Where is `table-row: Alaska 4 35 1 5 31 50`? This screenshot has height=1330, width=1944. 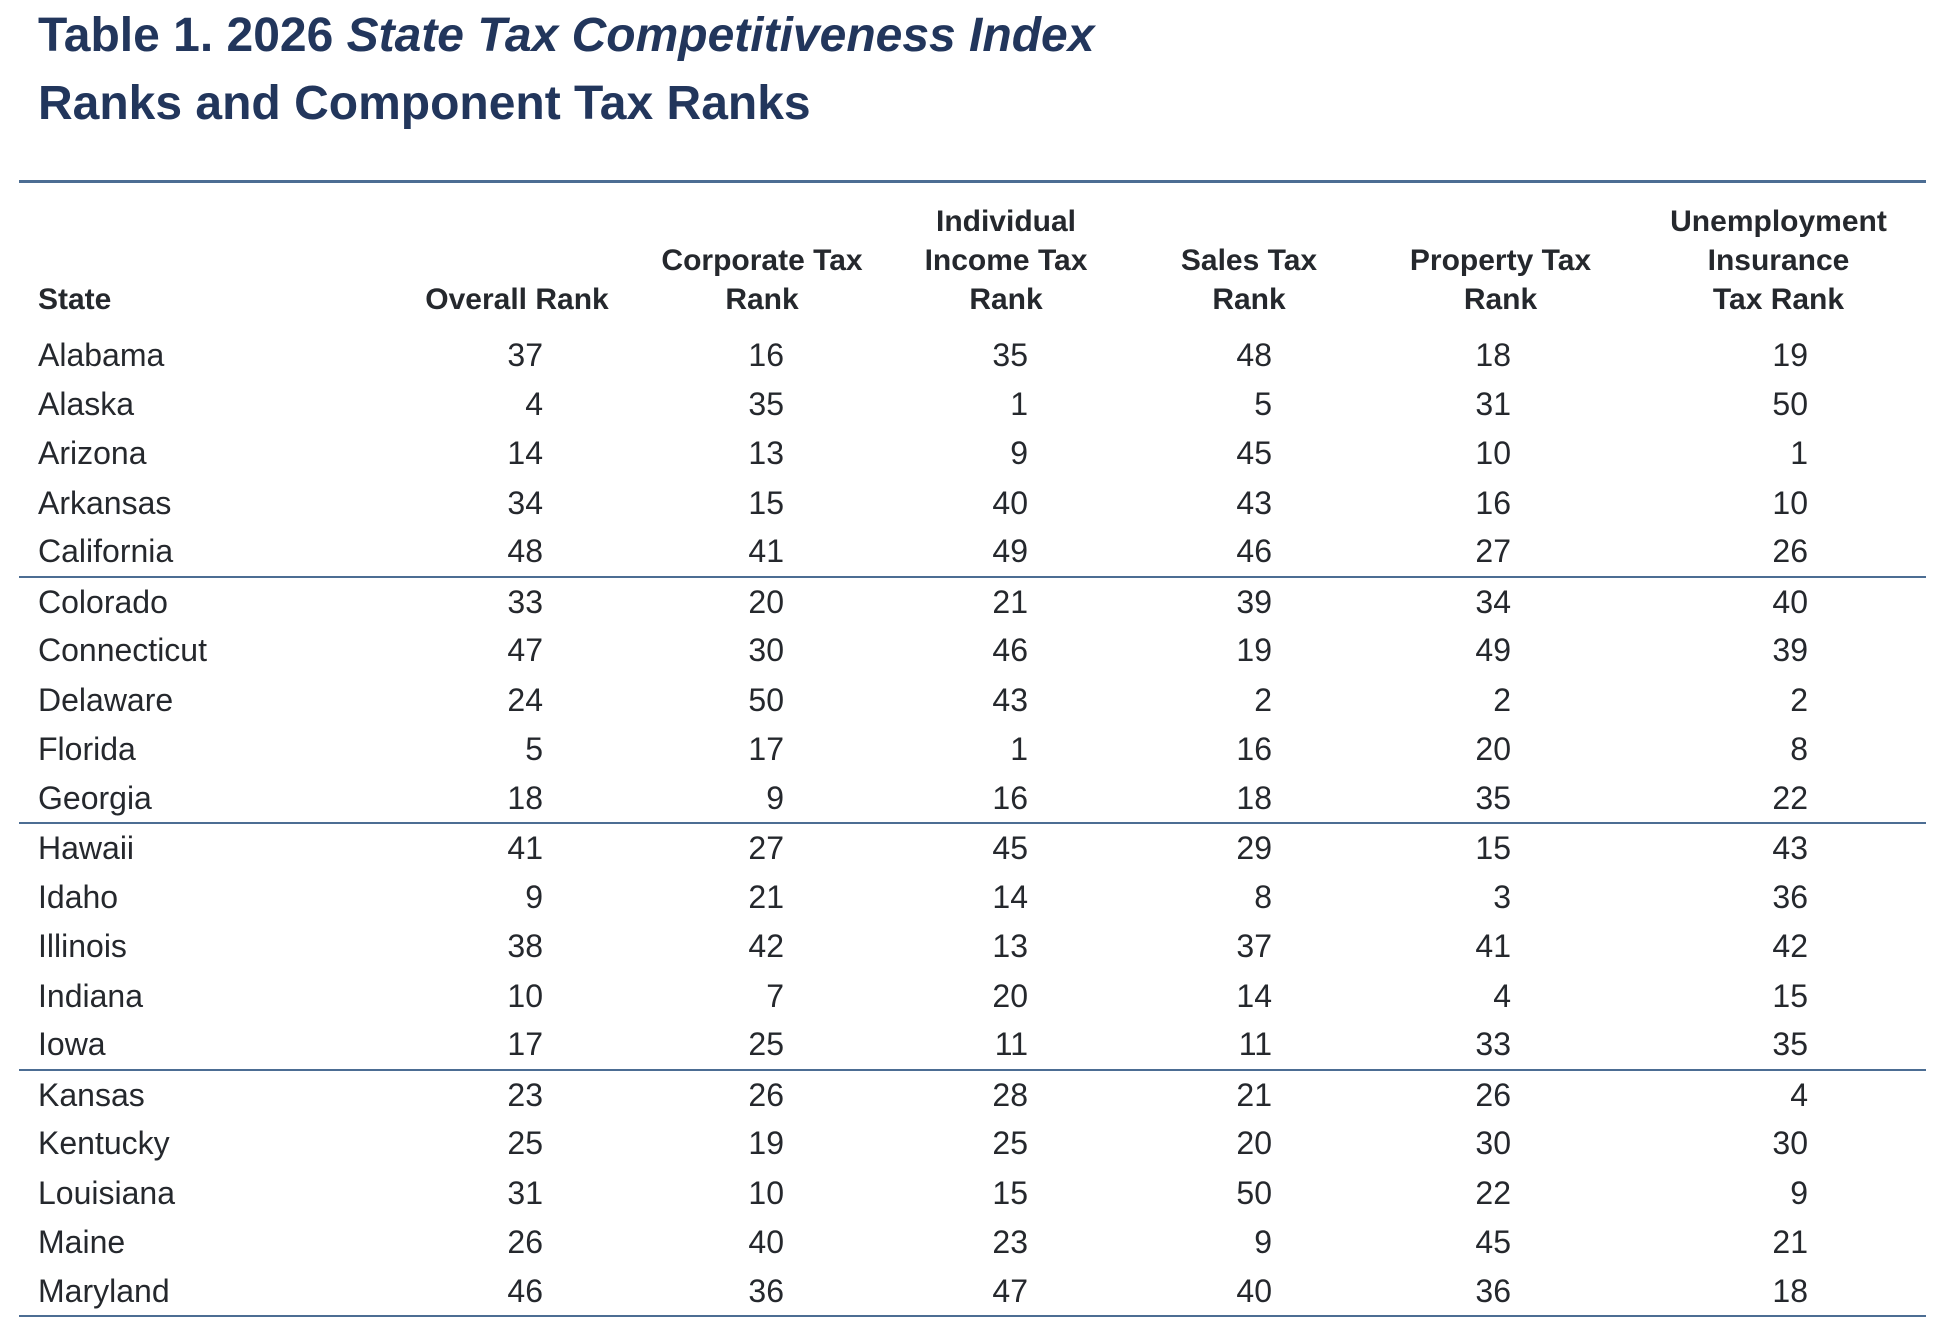 table-row: Alaska 4 35 1 5 31 50 is located at coordinates (972, 404).